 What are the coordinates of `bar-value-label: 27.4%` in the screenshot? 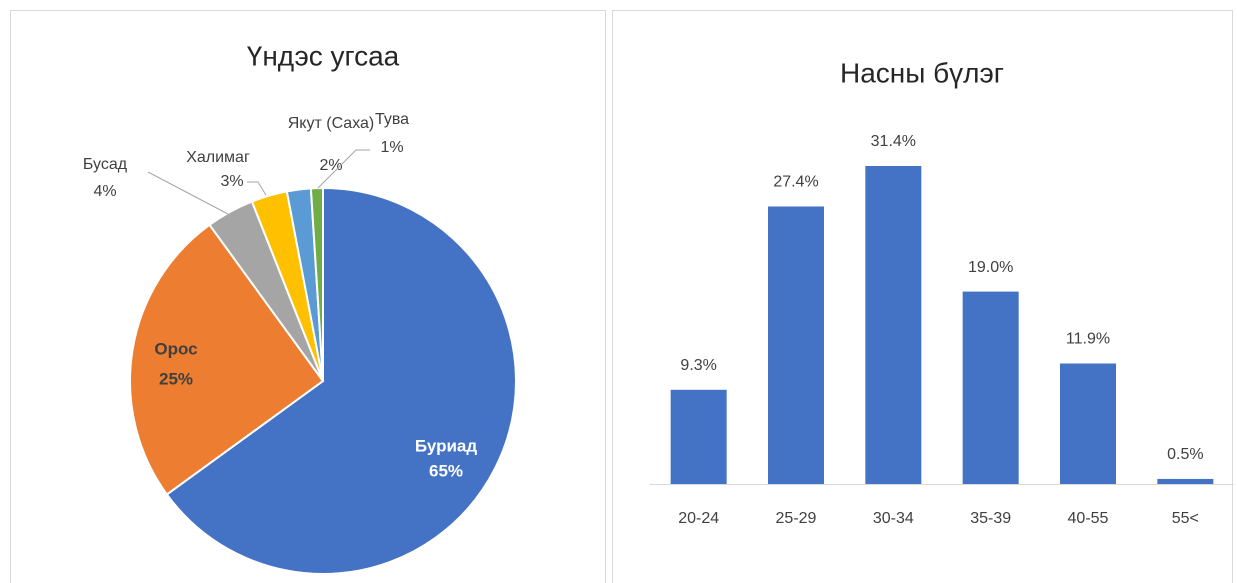 It's located at (795, 182).